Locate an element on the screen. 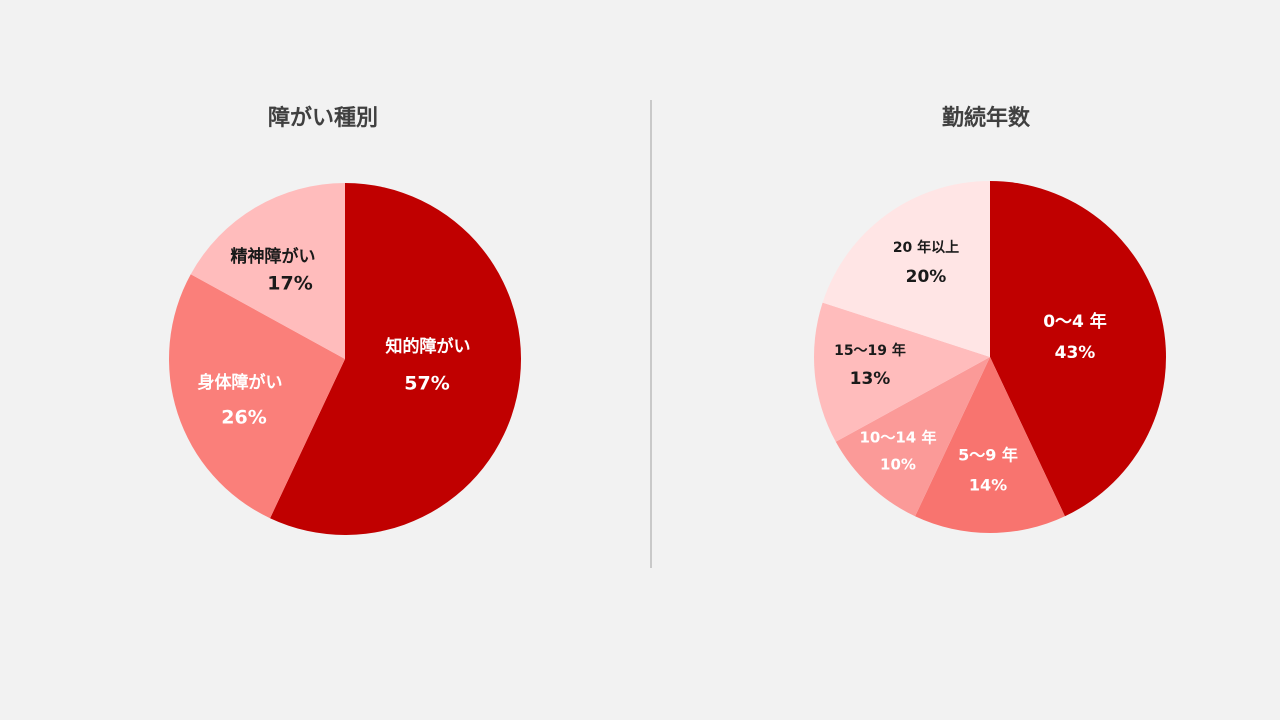 This screenshot has width=1280, height=720. slice-percent-1-2: 10% is located at coordinates (898, 465).